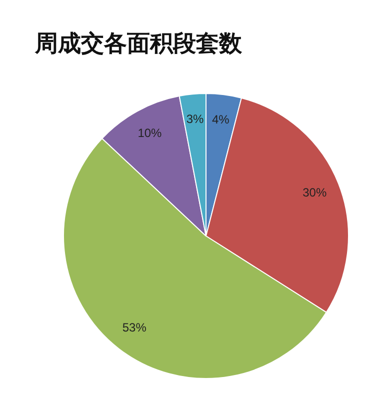 The height and width of the screenshot is (394, 382). I want to click on chart-title: 周成交各面积段套数, so click(138, 44).